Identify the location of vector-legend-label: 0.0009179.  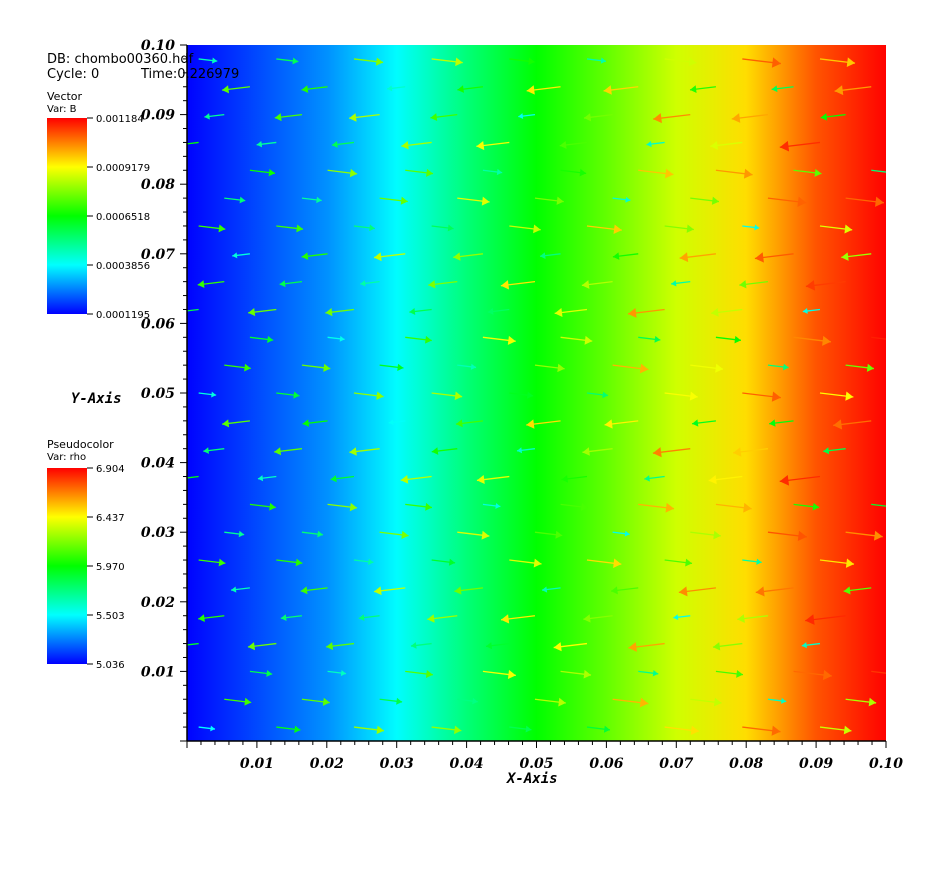
(123, 168).